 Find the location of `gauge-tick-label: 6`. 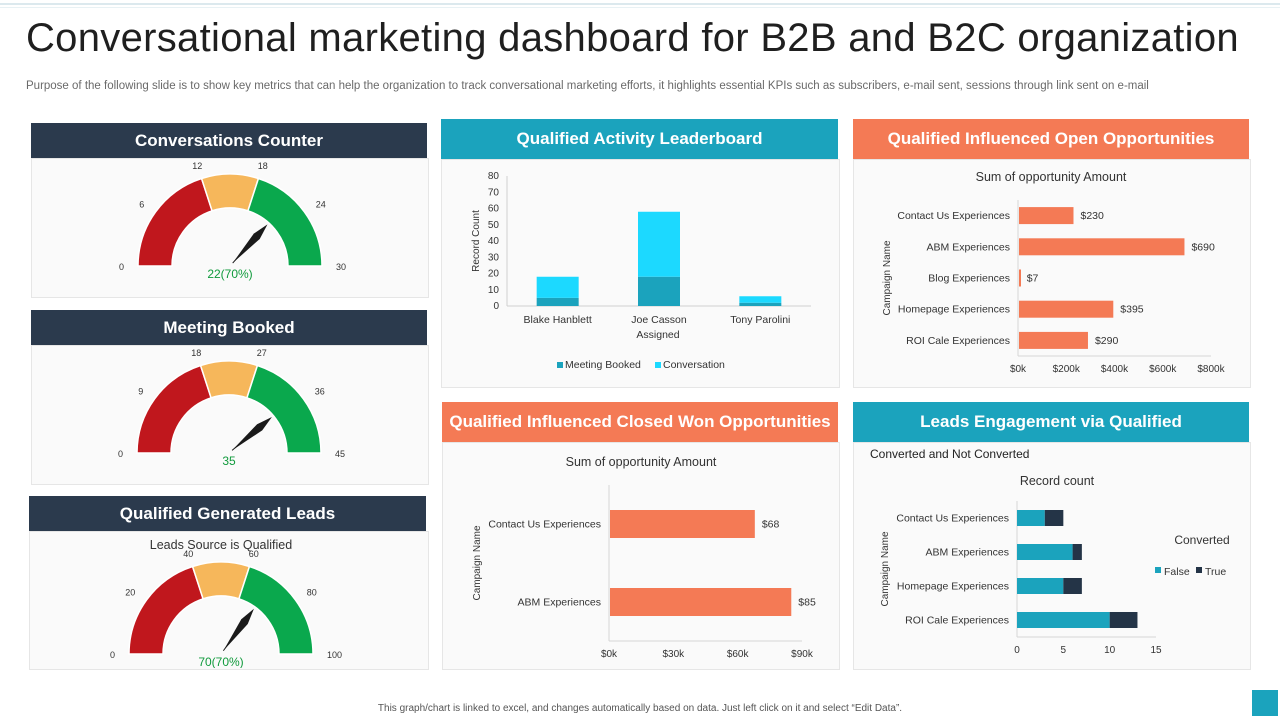

gauge-tick-label: 6 is located at coordinates (141, 205).